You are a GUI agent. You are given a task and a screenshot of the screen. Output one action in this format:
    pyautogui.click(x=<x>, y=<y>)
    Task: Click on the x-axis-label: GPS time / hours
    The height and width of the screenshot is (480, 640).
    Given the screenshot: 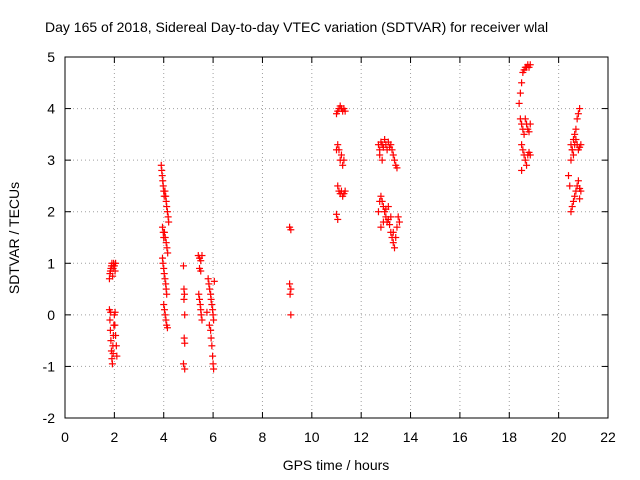 What is the action you would take?
    pyautogui.click(x=336, y=465)
    